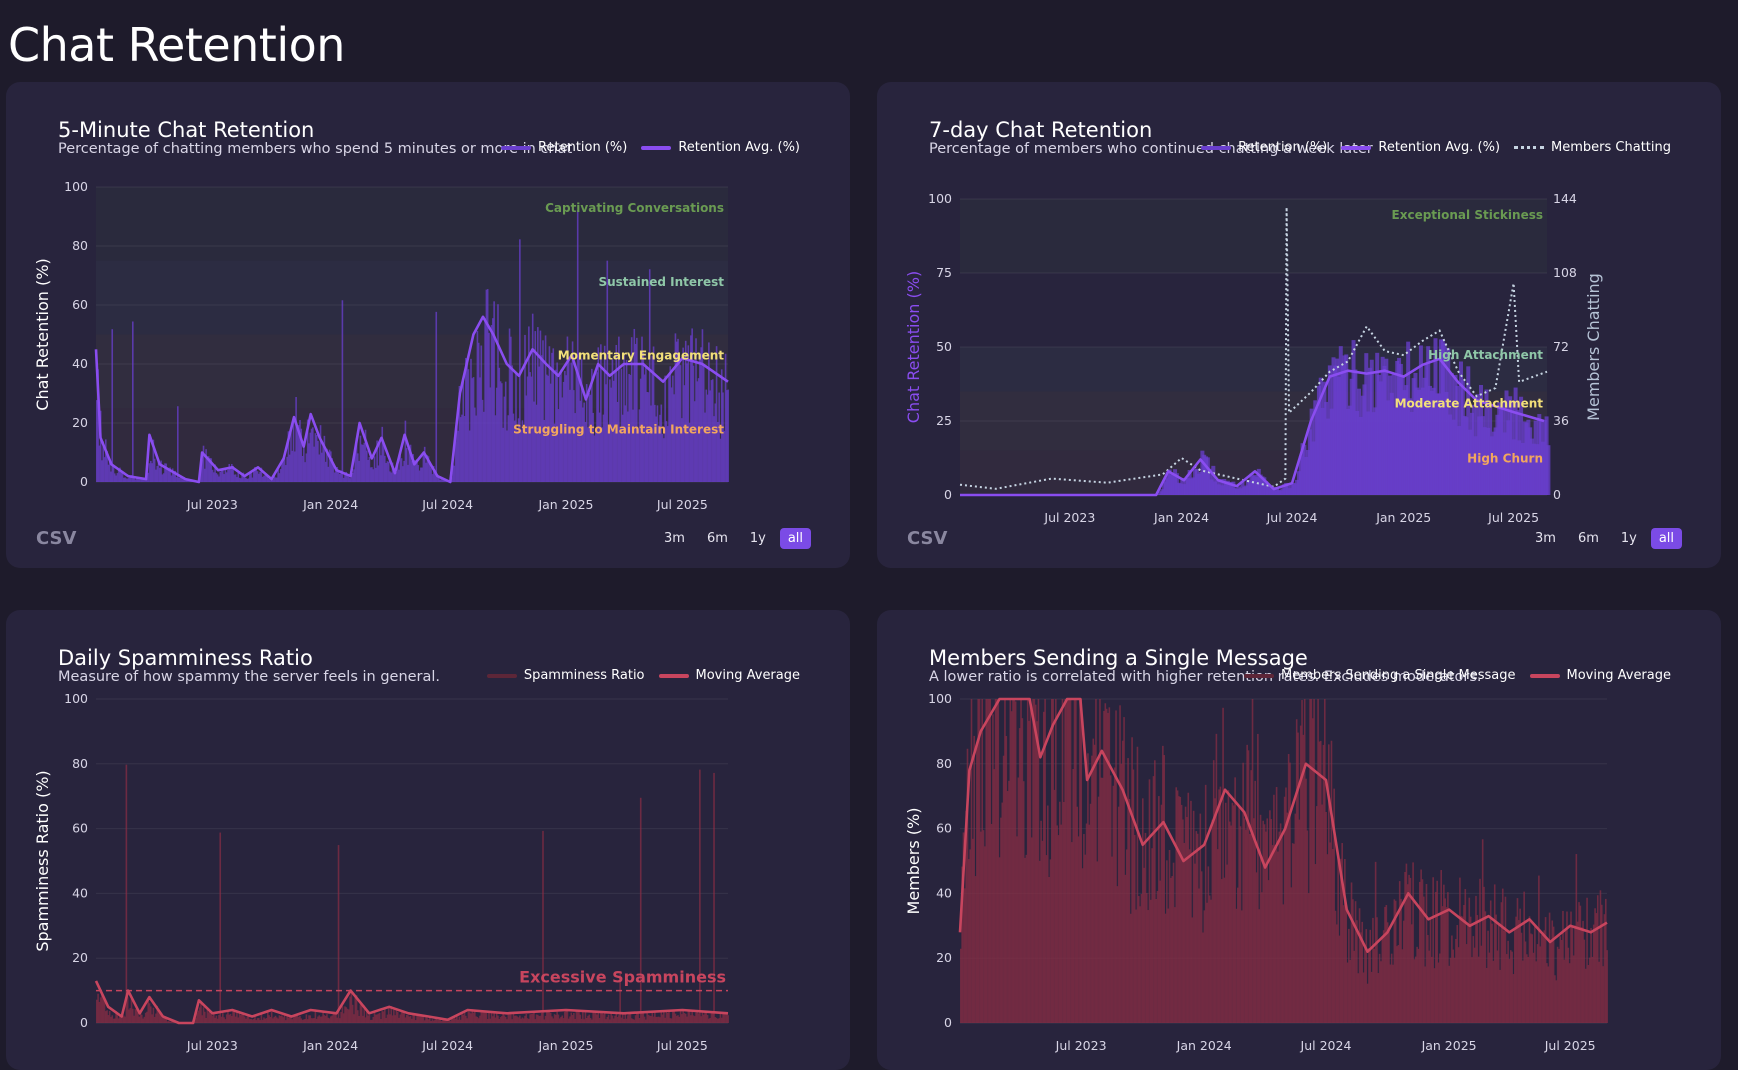 The height and width of the screenshot is (1070, 1738). Describe the element at coordinates (739, 147) in the screenshot. I see `legend-label: Retention Avg. (%)` at that location.